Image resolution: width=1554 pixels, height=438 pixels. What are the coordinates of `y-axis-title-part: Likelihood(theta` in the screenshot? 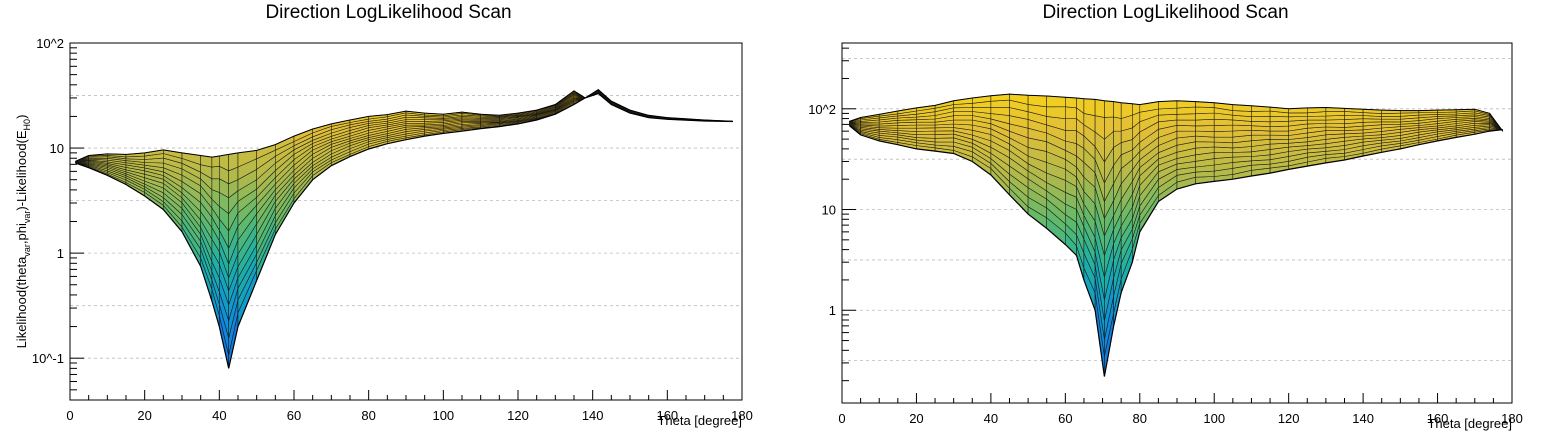 It's located at (21, 302).